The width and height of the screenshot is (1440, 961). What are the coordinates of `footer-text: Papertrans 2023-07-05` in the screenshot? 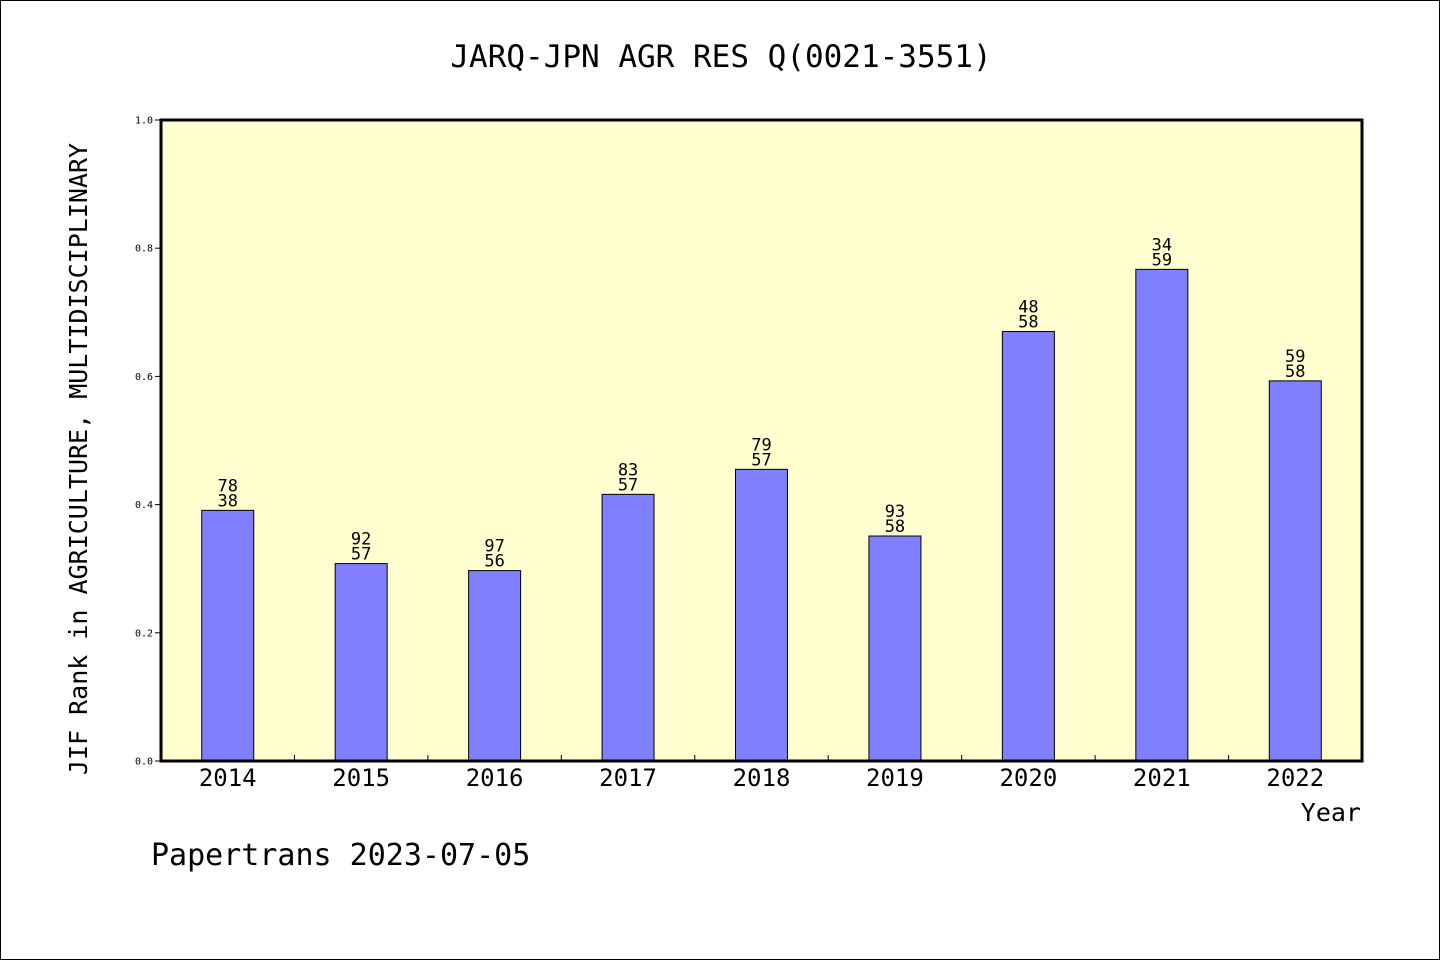 It's located at (340, 855).